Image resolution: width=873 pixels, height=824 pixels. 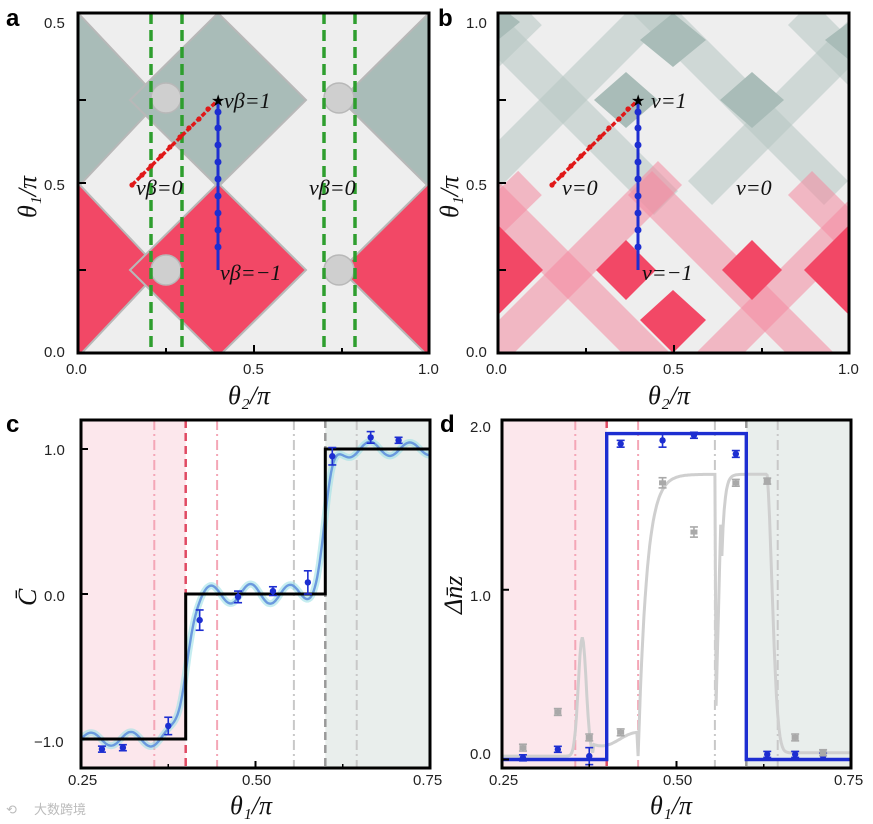 What do you see at coordinates (476, 23) in the screenshot?
I see `ytick-b-top: 1.0` at bounding box center [476, 23].